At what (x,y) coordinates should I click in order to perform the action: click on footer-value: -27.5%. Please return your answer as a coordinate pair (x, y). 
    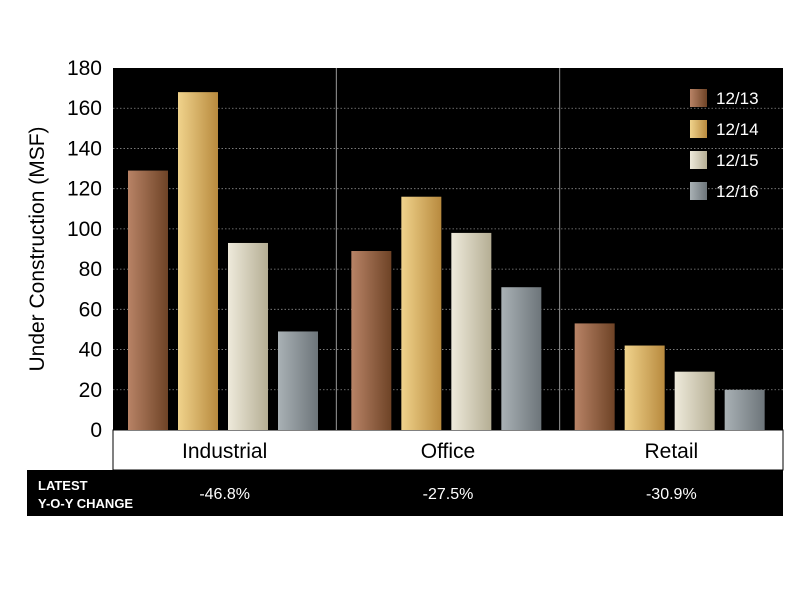
    Looking at the image, I should click on (448, 494).